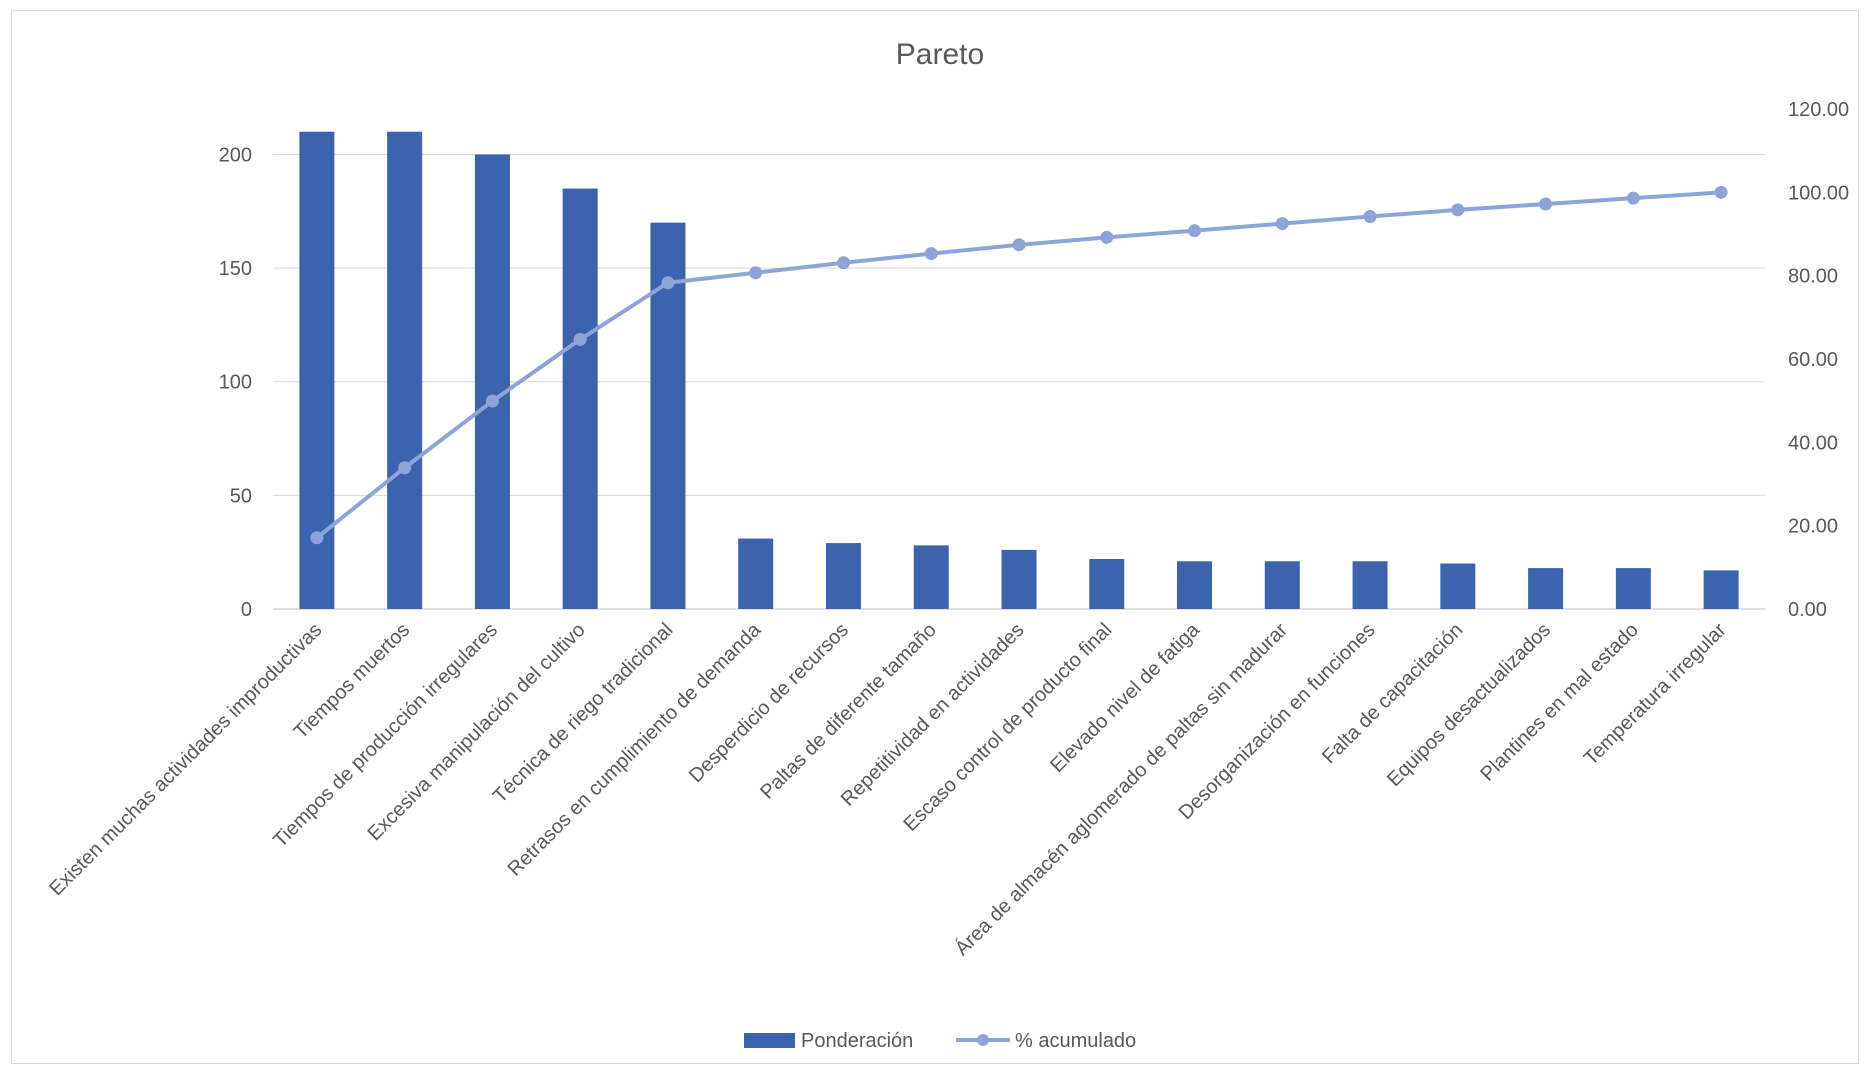 This screenshot has width=1871, height=1076. I want to click on legend-marker-acumulado, so click(983, 1040).